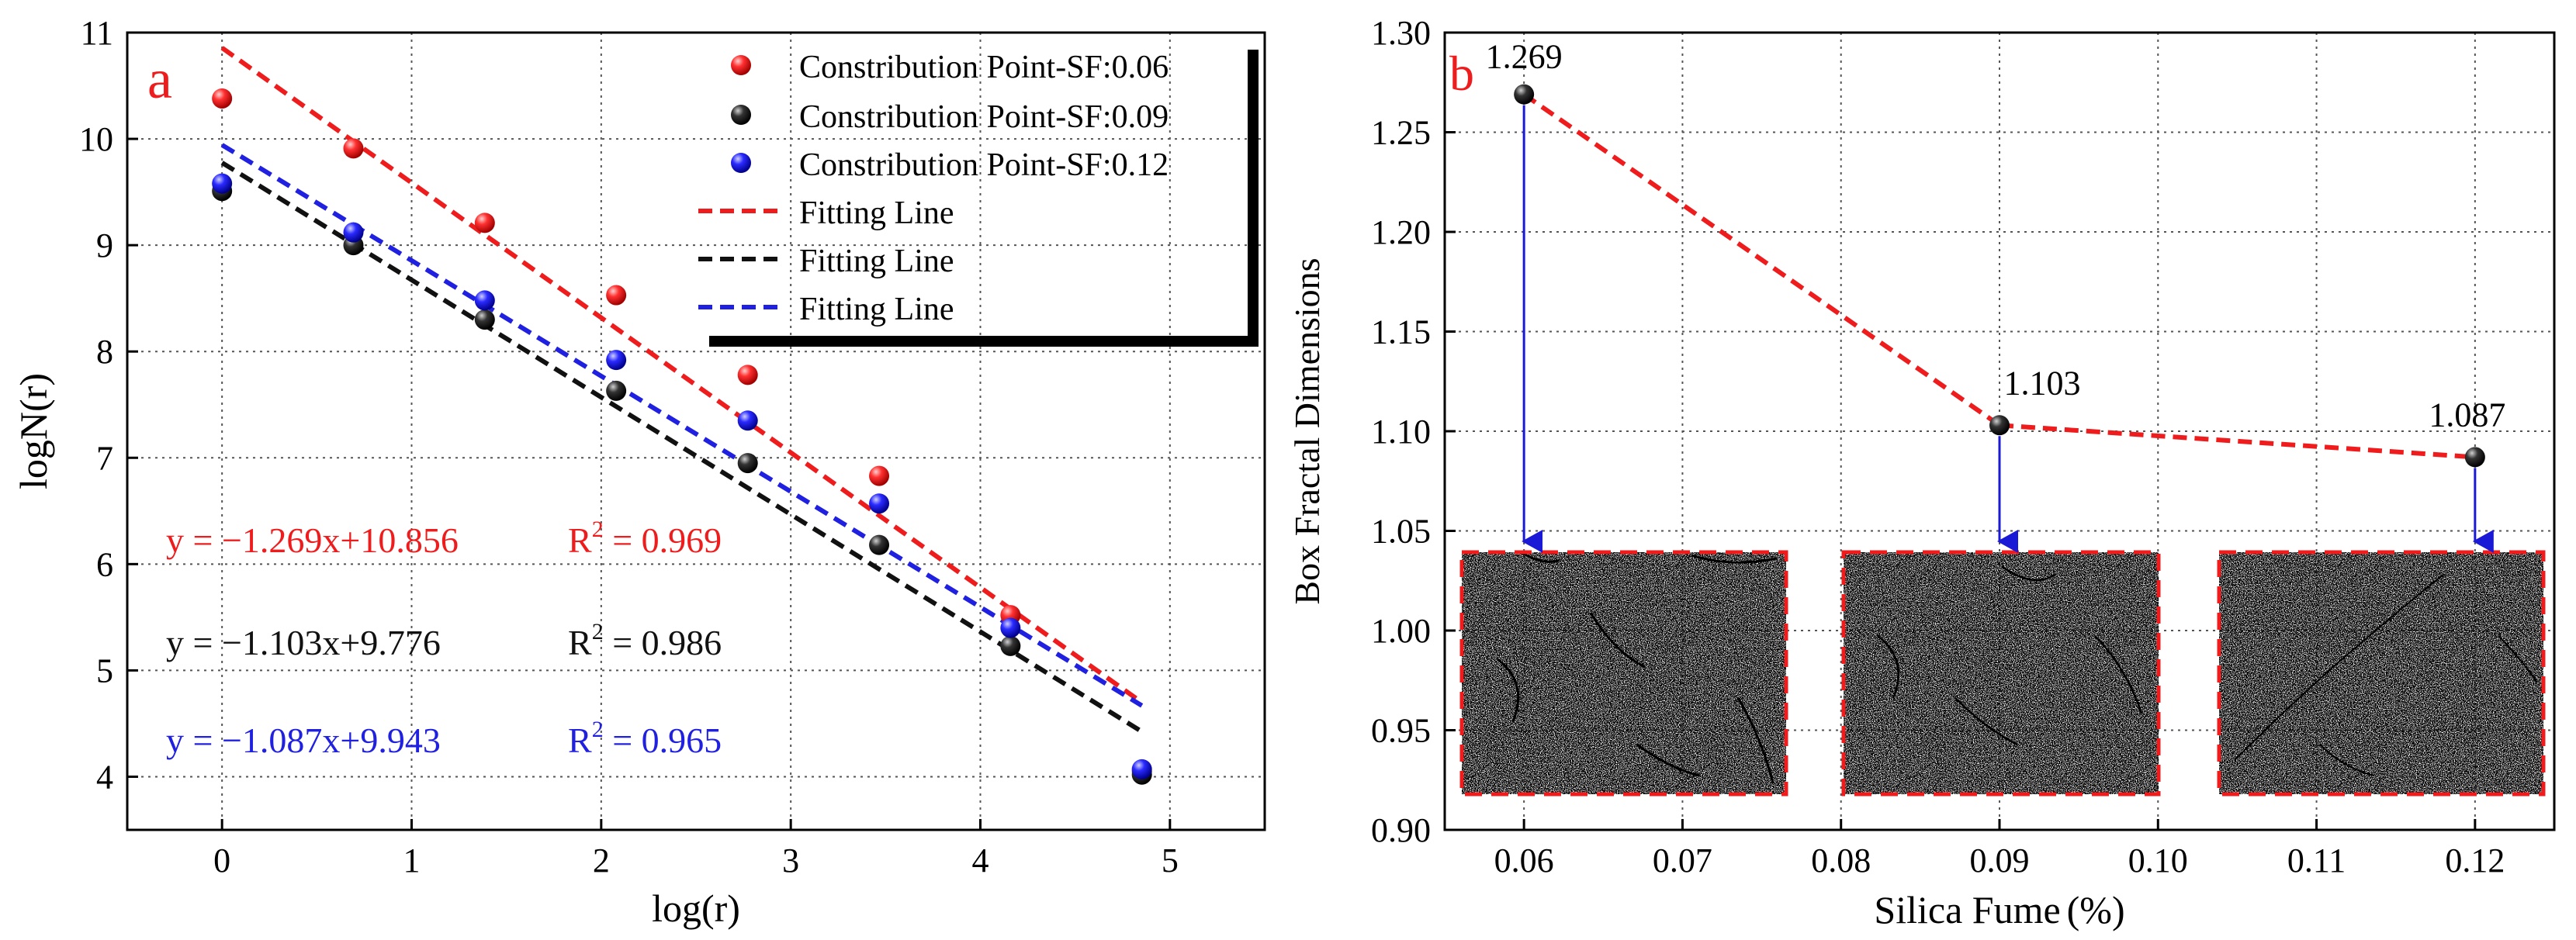 Image resolution: width=2576 pixels, height=940 pixels. What do you see at coordinates (1401, 332) in the screenshot?
I see `b-y-tick-label: 1.15` at bounding box center [1401, 332].